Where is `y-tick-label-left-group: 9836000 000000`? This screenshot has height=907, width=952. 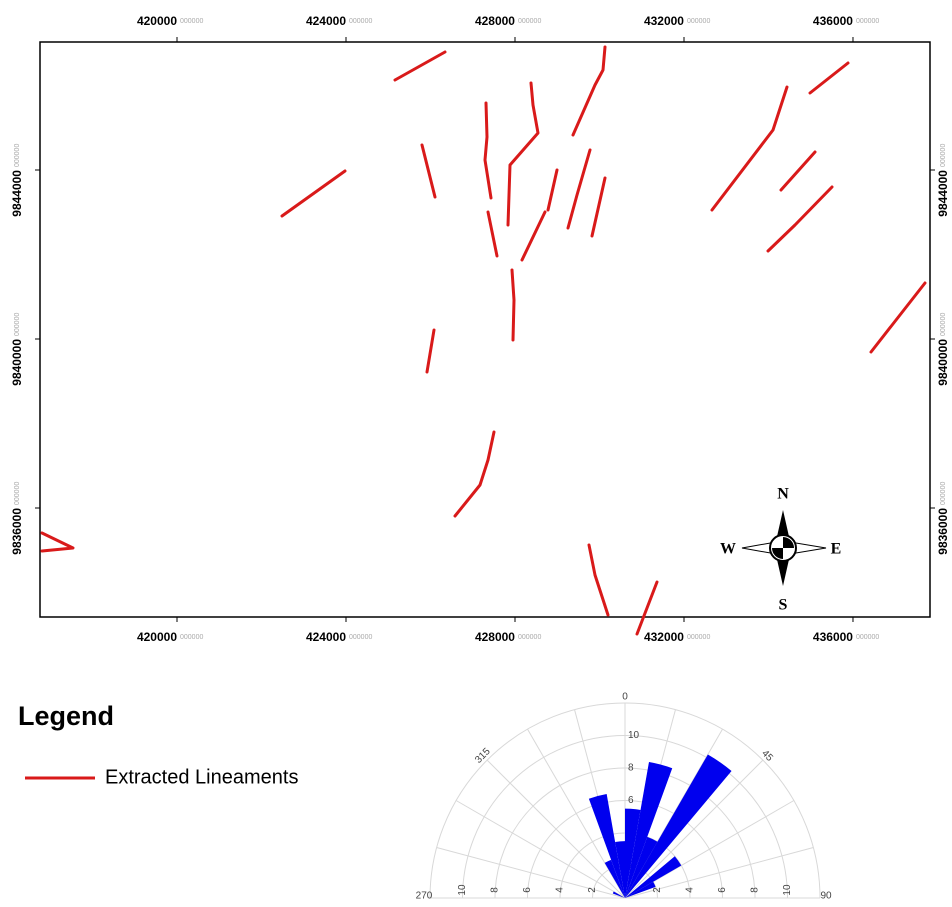 y-tick-label-left-group: 9836000 000000 is located at coordinates (17, 518).